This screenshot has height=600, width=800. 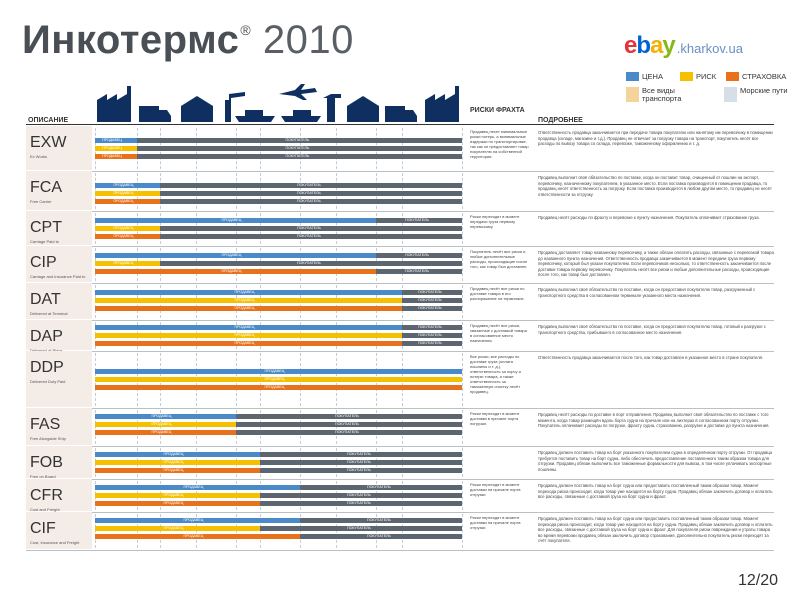 I want to click on term-code: DAP, so click(x=46, y=336).